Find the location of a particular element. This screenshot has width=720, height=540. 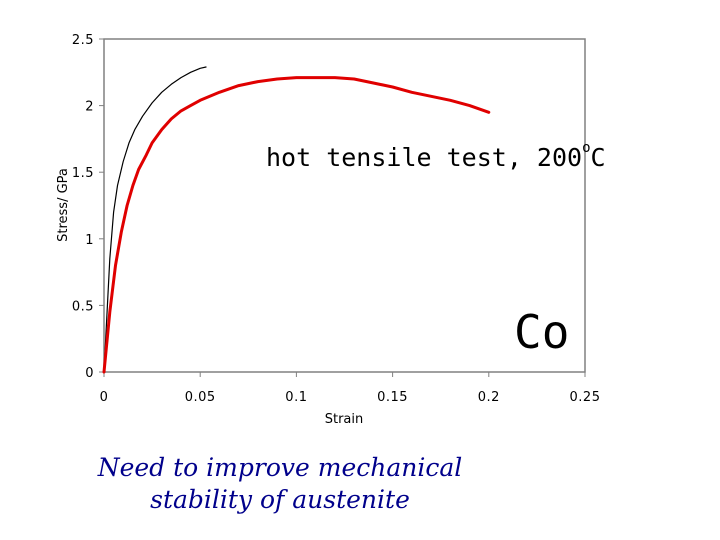

y-tick-label: 0.5 is located at coordinates (83, 306).